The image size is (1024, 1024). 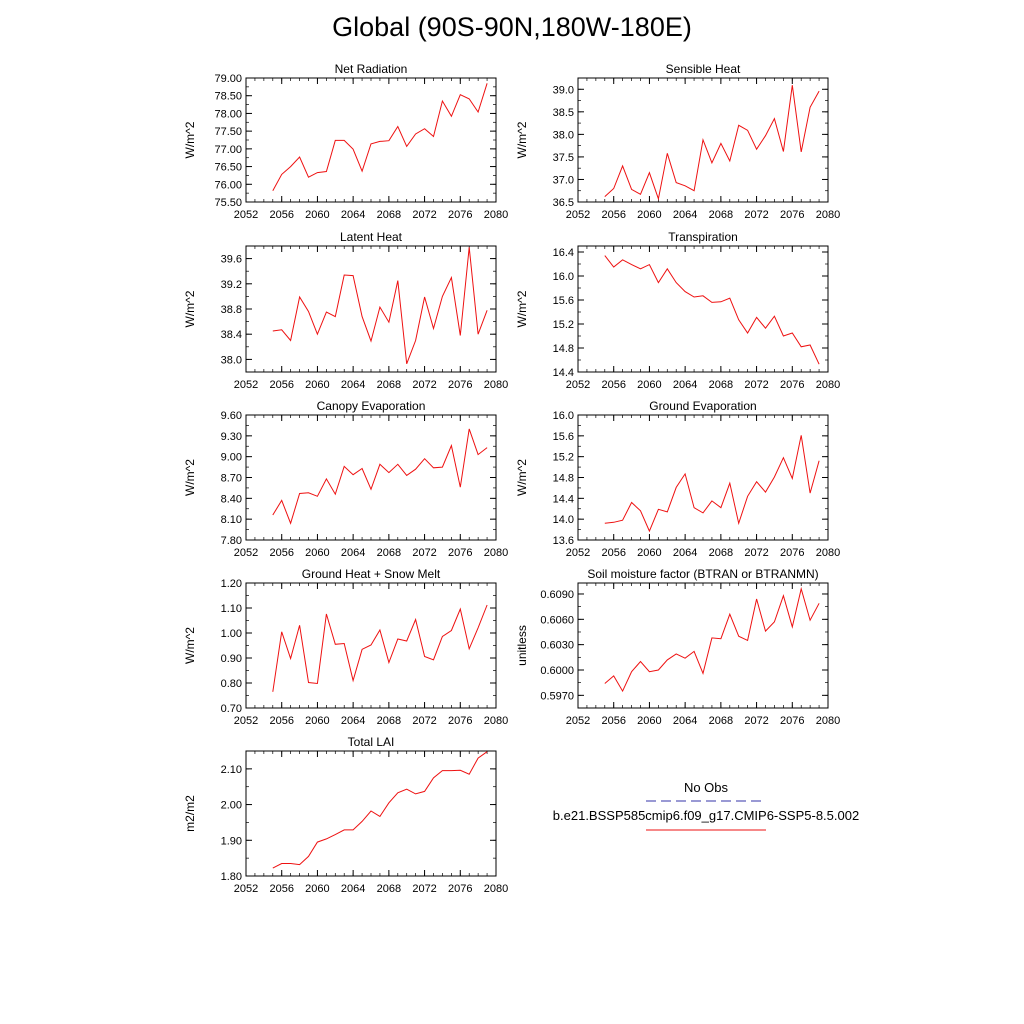 What do you see at coordinates (231, 458) in the screenshot?
I see `y-tick-label: 9.00` at bounding box center [231, 458].